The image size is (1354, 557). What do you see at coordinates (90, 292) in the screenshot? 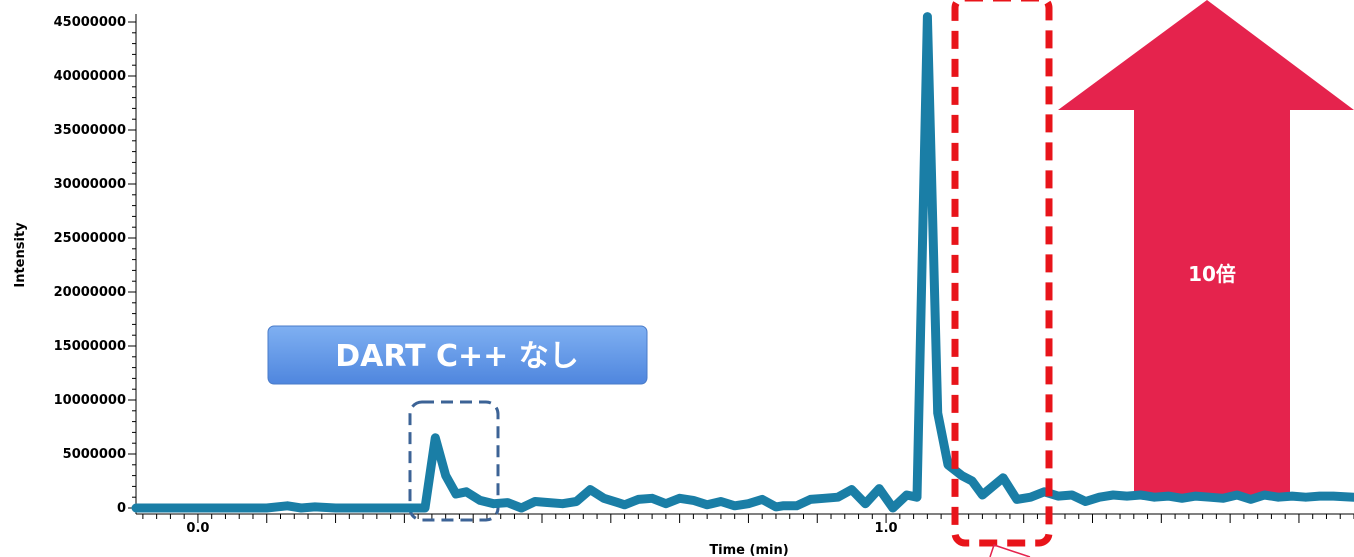
I see `y-tick-label: 20000000` at bounding box center [90, 292].